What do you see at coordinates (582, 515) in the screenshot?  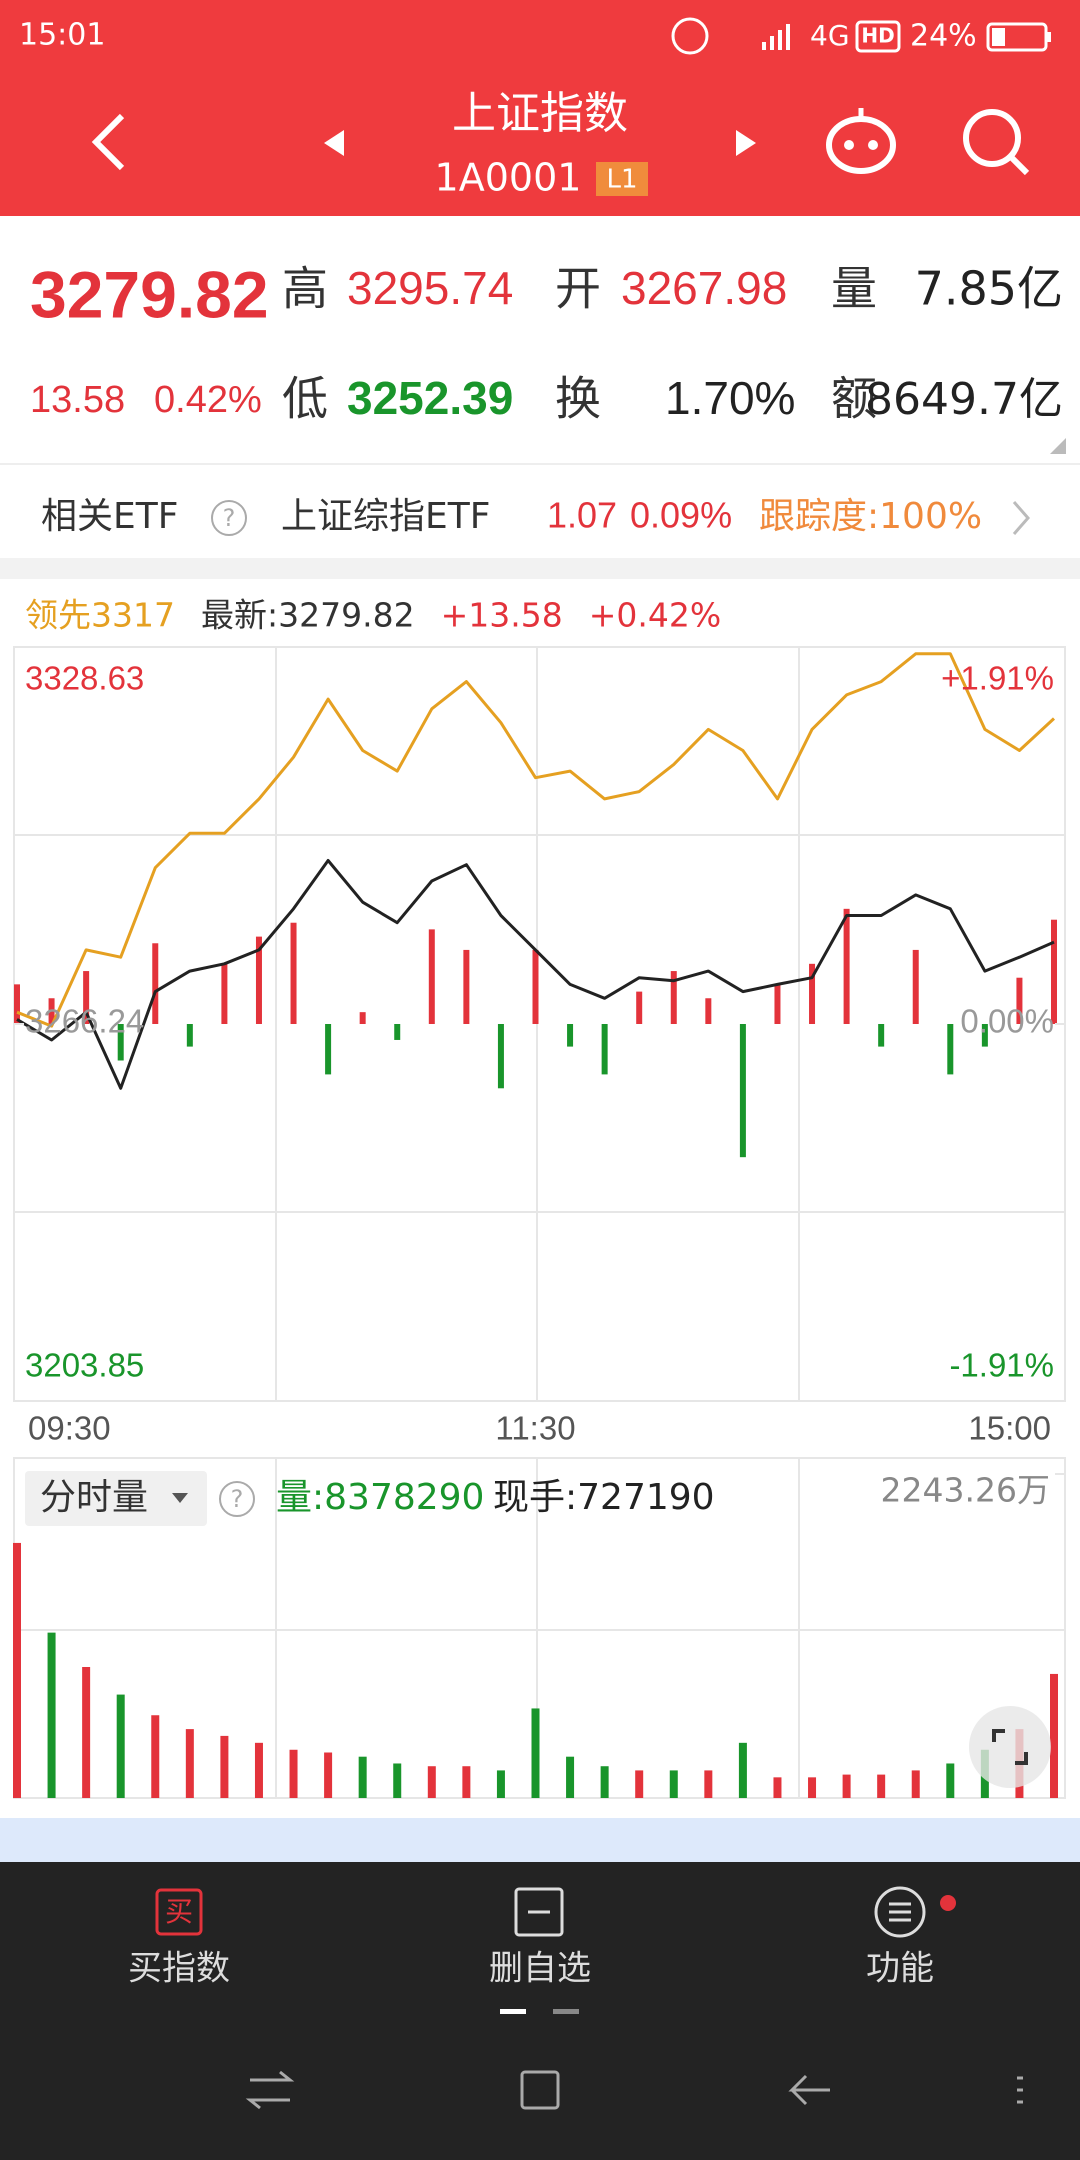 I see `etf-price: 1.07` at bounding box center [582, 515].